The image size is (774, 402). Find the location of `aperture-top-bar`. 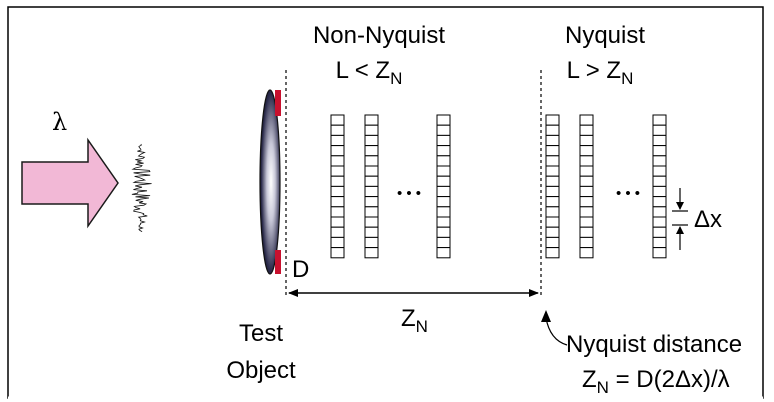

aperture-top-bar is located at coordinates (278, 103).